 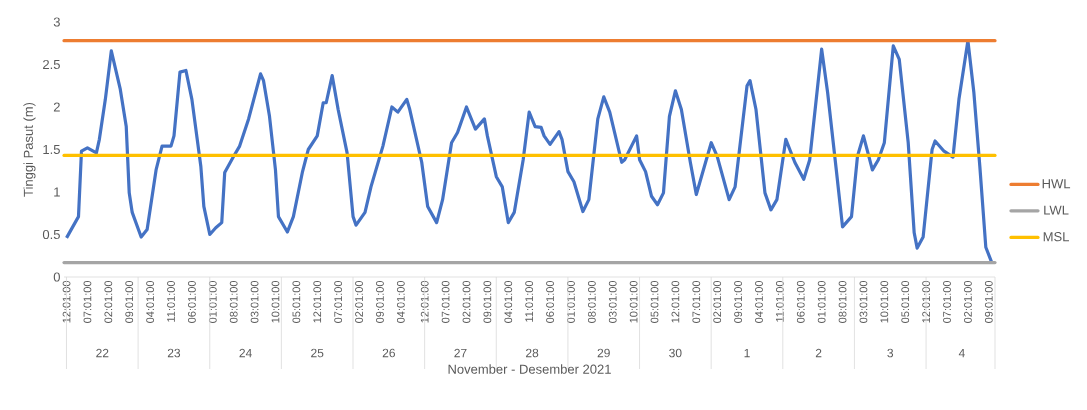 I want to click on text: 3, so click(x=890, y=353).